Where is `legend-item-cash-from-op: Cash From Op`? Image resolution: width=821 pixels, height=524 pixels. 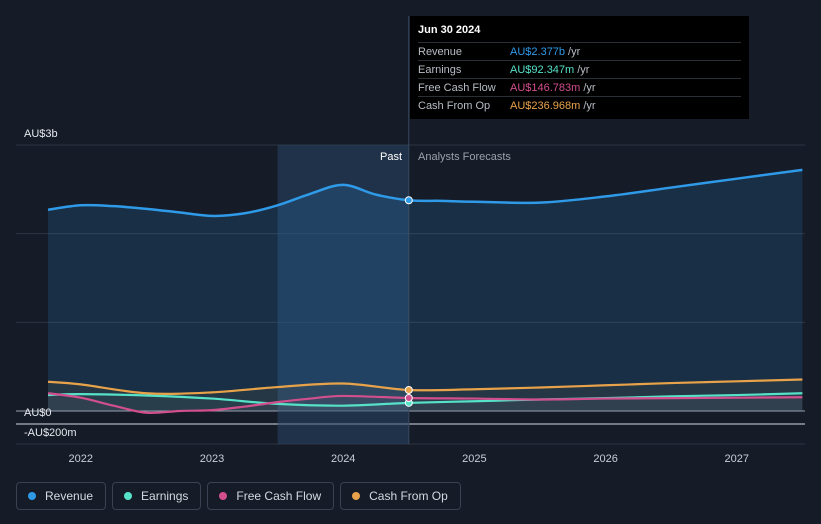
legend-item-cash-from-op: Cash From Op is located at coordinates (400, 496).